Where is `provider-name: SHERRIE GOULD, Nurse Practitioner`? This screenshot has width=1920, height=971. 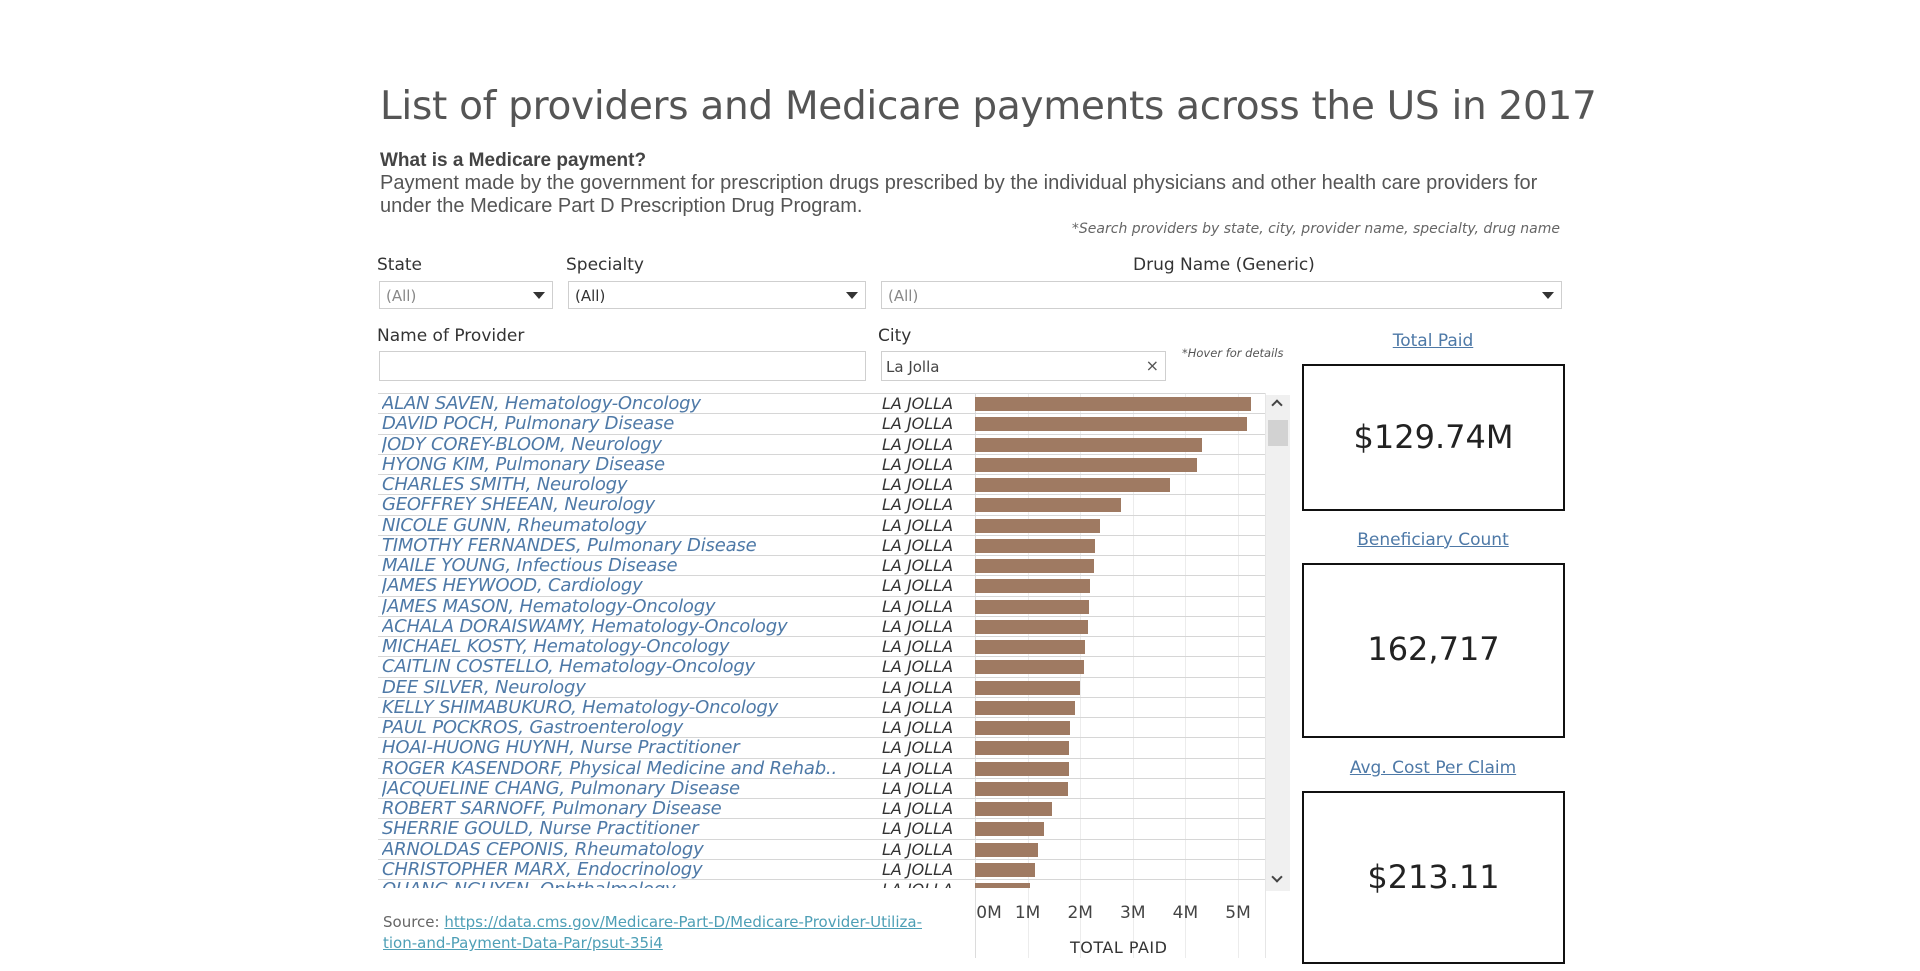 provider-name: SHERRIE GOULD, Nurse Practitioner is located at coordinates (540, 829).